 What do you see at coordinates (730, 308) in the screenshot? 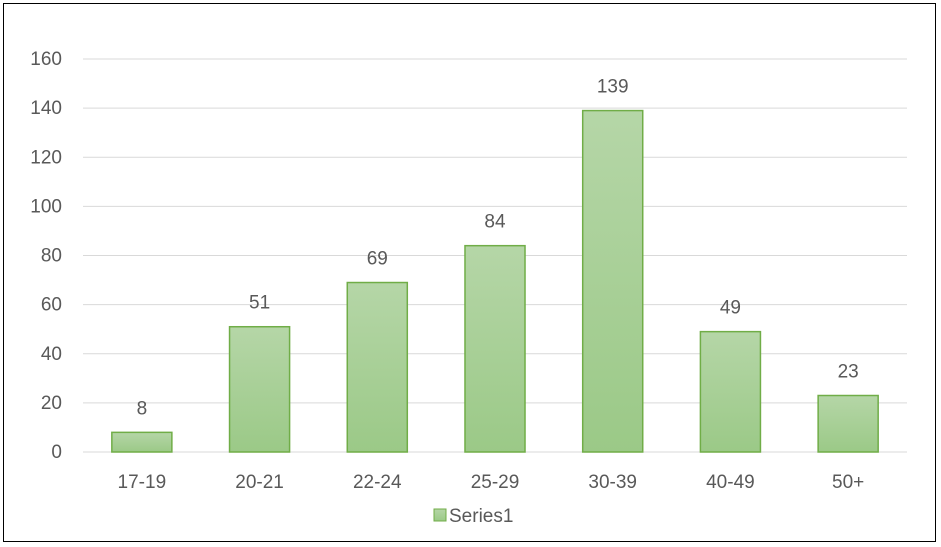
I see `data-label-40-49: 49` at bounding box center [730, 308].